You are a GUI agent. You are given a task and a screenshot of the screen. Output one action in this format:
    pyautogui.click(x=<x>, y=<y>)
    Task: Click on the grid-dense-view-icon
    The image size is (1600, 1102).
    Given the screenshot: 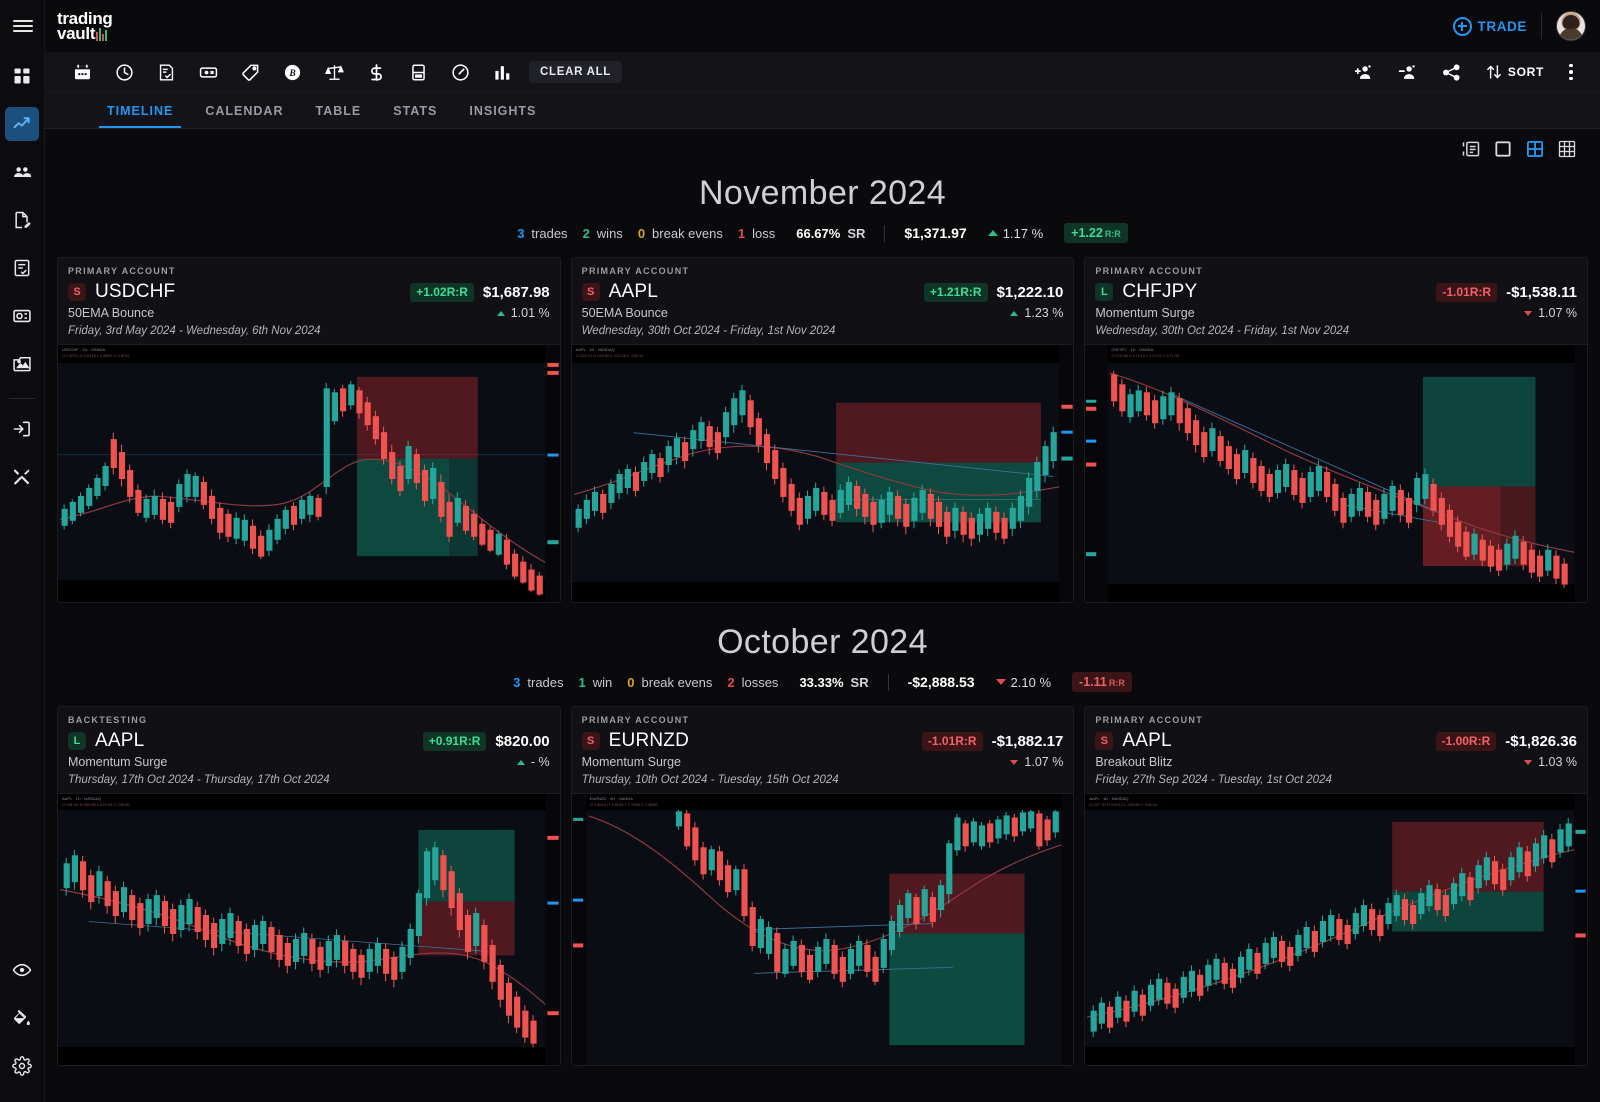 What is the action you would take?
    pyautogui.click(x=1567, y=149)
    